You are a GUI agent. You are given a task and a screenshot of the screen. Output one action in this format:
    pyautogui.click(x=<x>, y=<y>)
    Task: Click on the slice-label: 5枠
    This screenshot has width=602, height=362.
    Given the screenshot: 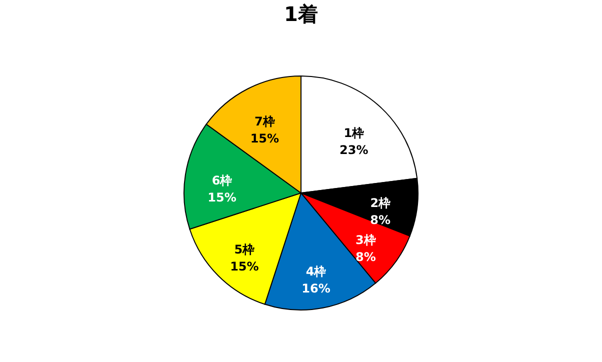 What is the action you would take?
    pyautogui.click(x=244, y=249)
    